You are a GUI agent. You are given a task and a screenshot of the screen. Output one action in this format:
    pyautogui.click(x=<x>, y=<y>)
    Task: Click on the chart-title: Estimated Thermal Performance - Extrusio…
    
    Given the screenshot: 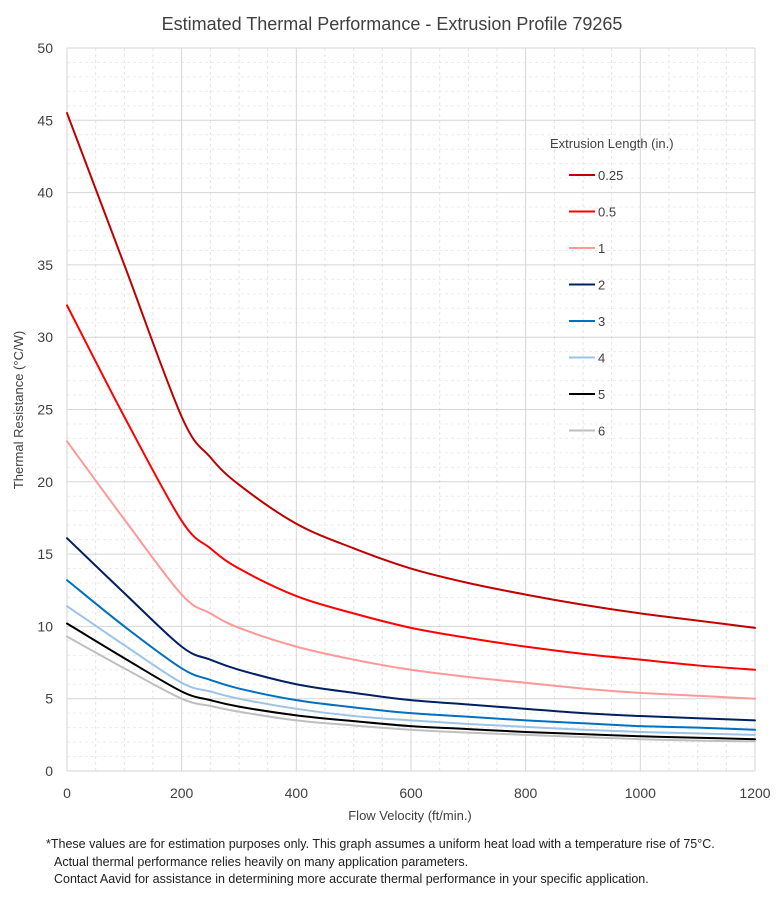 What is the action you would take?
    pyautogui.click(x=392, y=24)
    